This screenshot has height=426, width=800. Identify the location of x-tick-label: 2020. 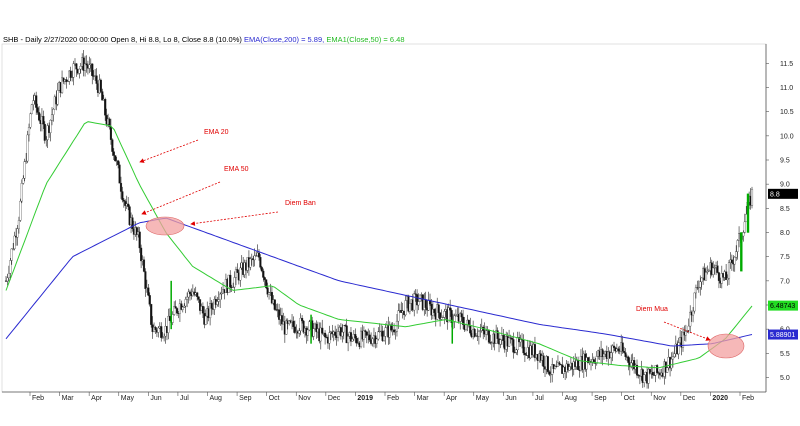
(720, 398).